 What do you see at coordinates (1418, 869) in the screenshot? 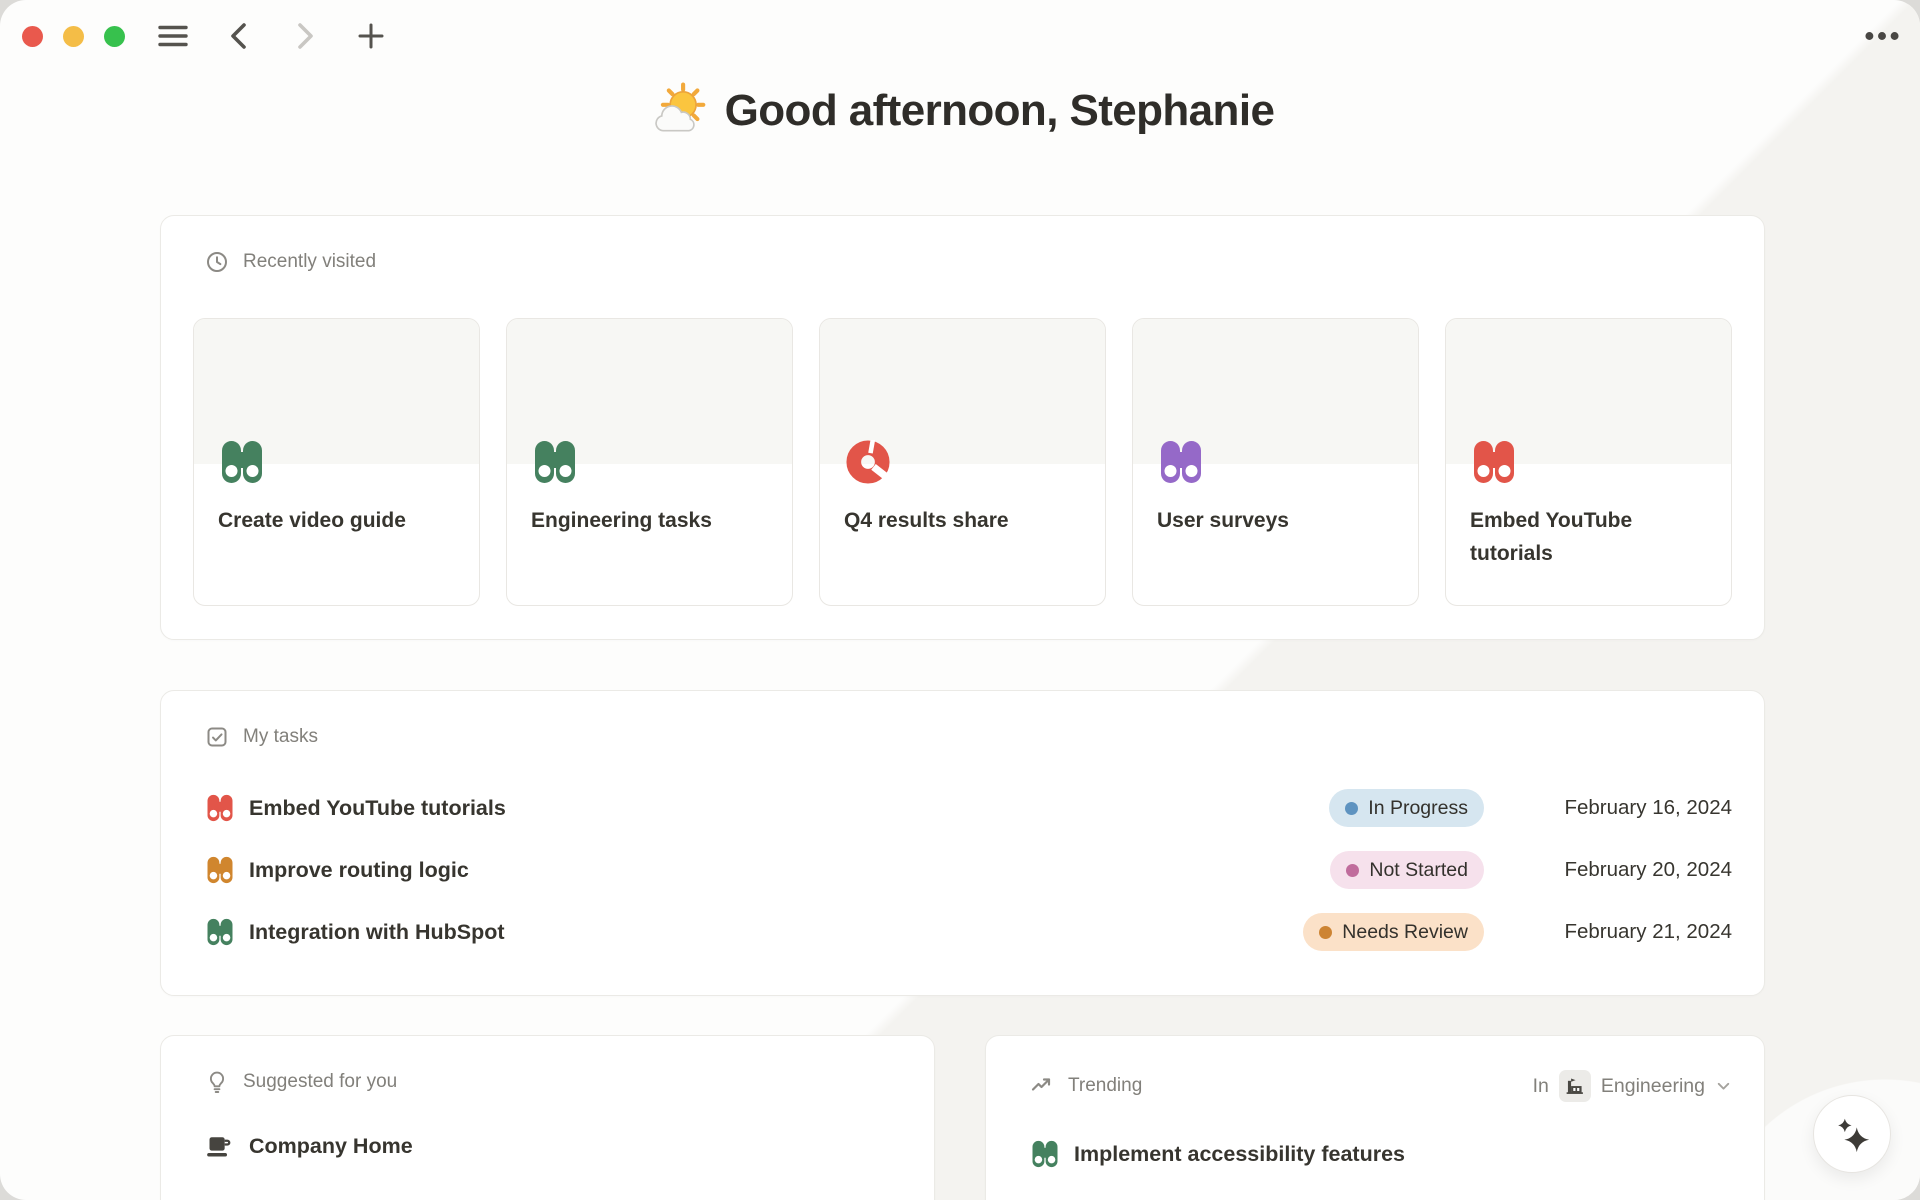
I see `status-label: Not Started` at bounding box center [1418, 869].